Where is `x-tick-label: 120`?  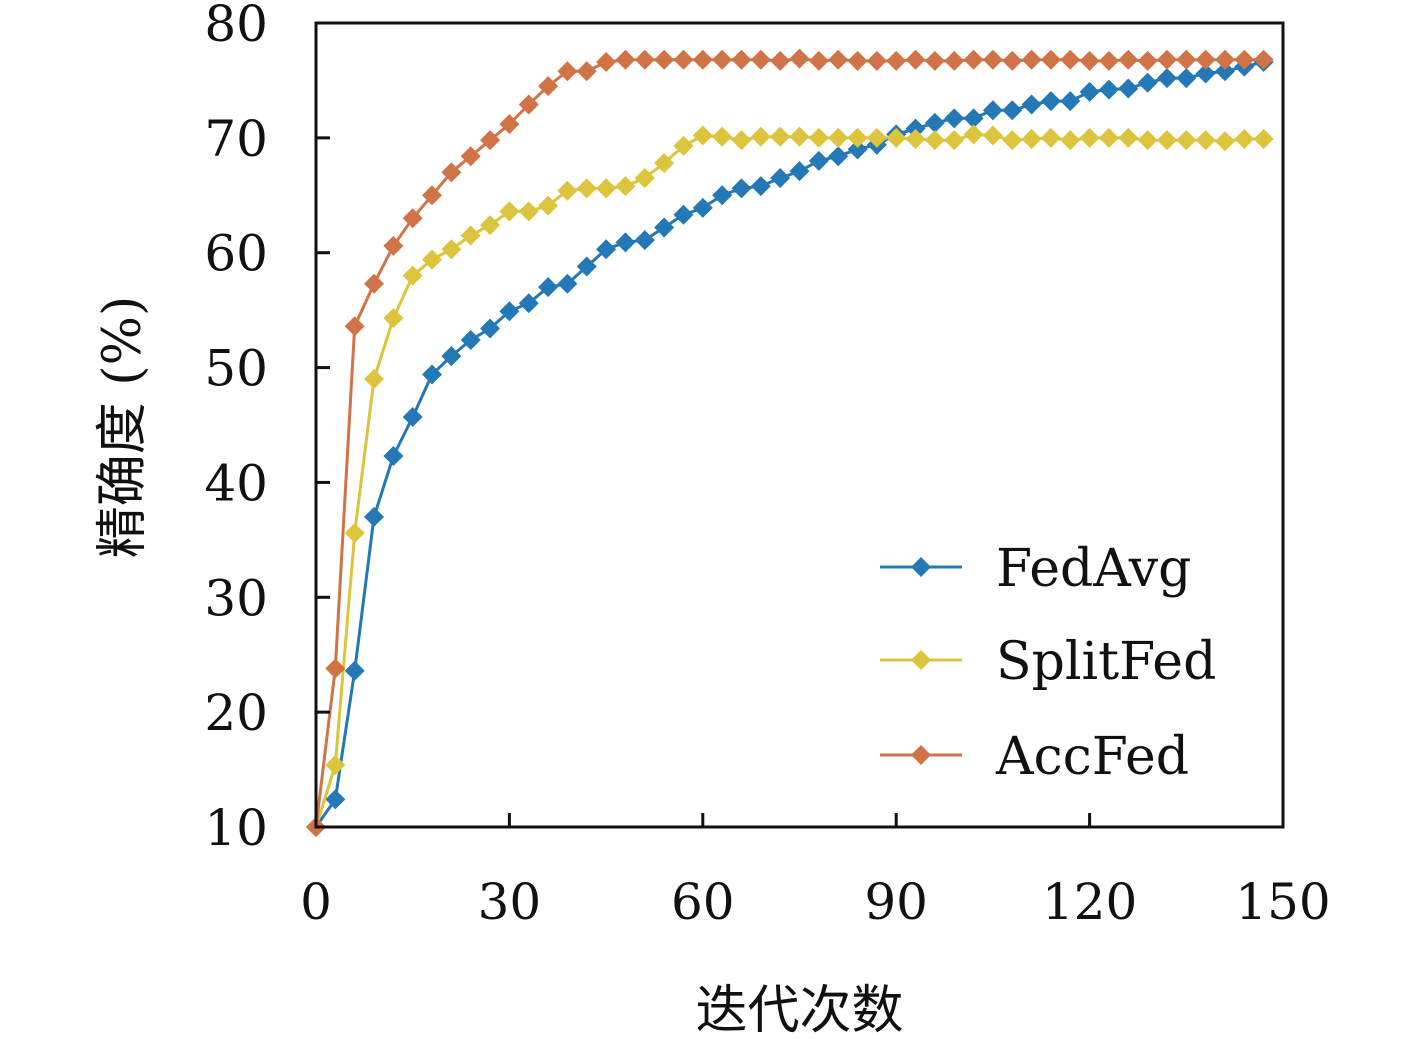 x-tick-label: 120 is located at coordinates (1089, 902).